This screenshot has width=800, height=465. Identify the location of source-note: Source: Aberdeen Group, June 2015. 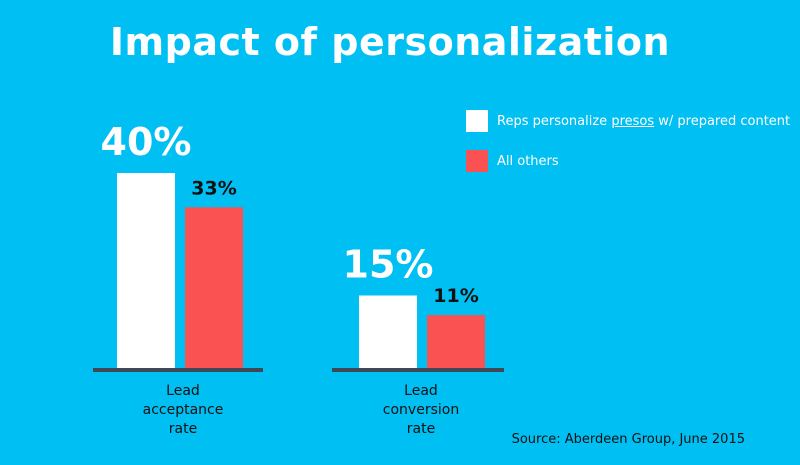
(628, 439).